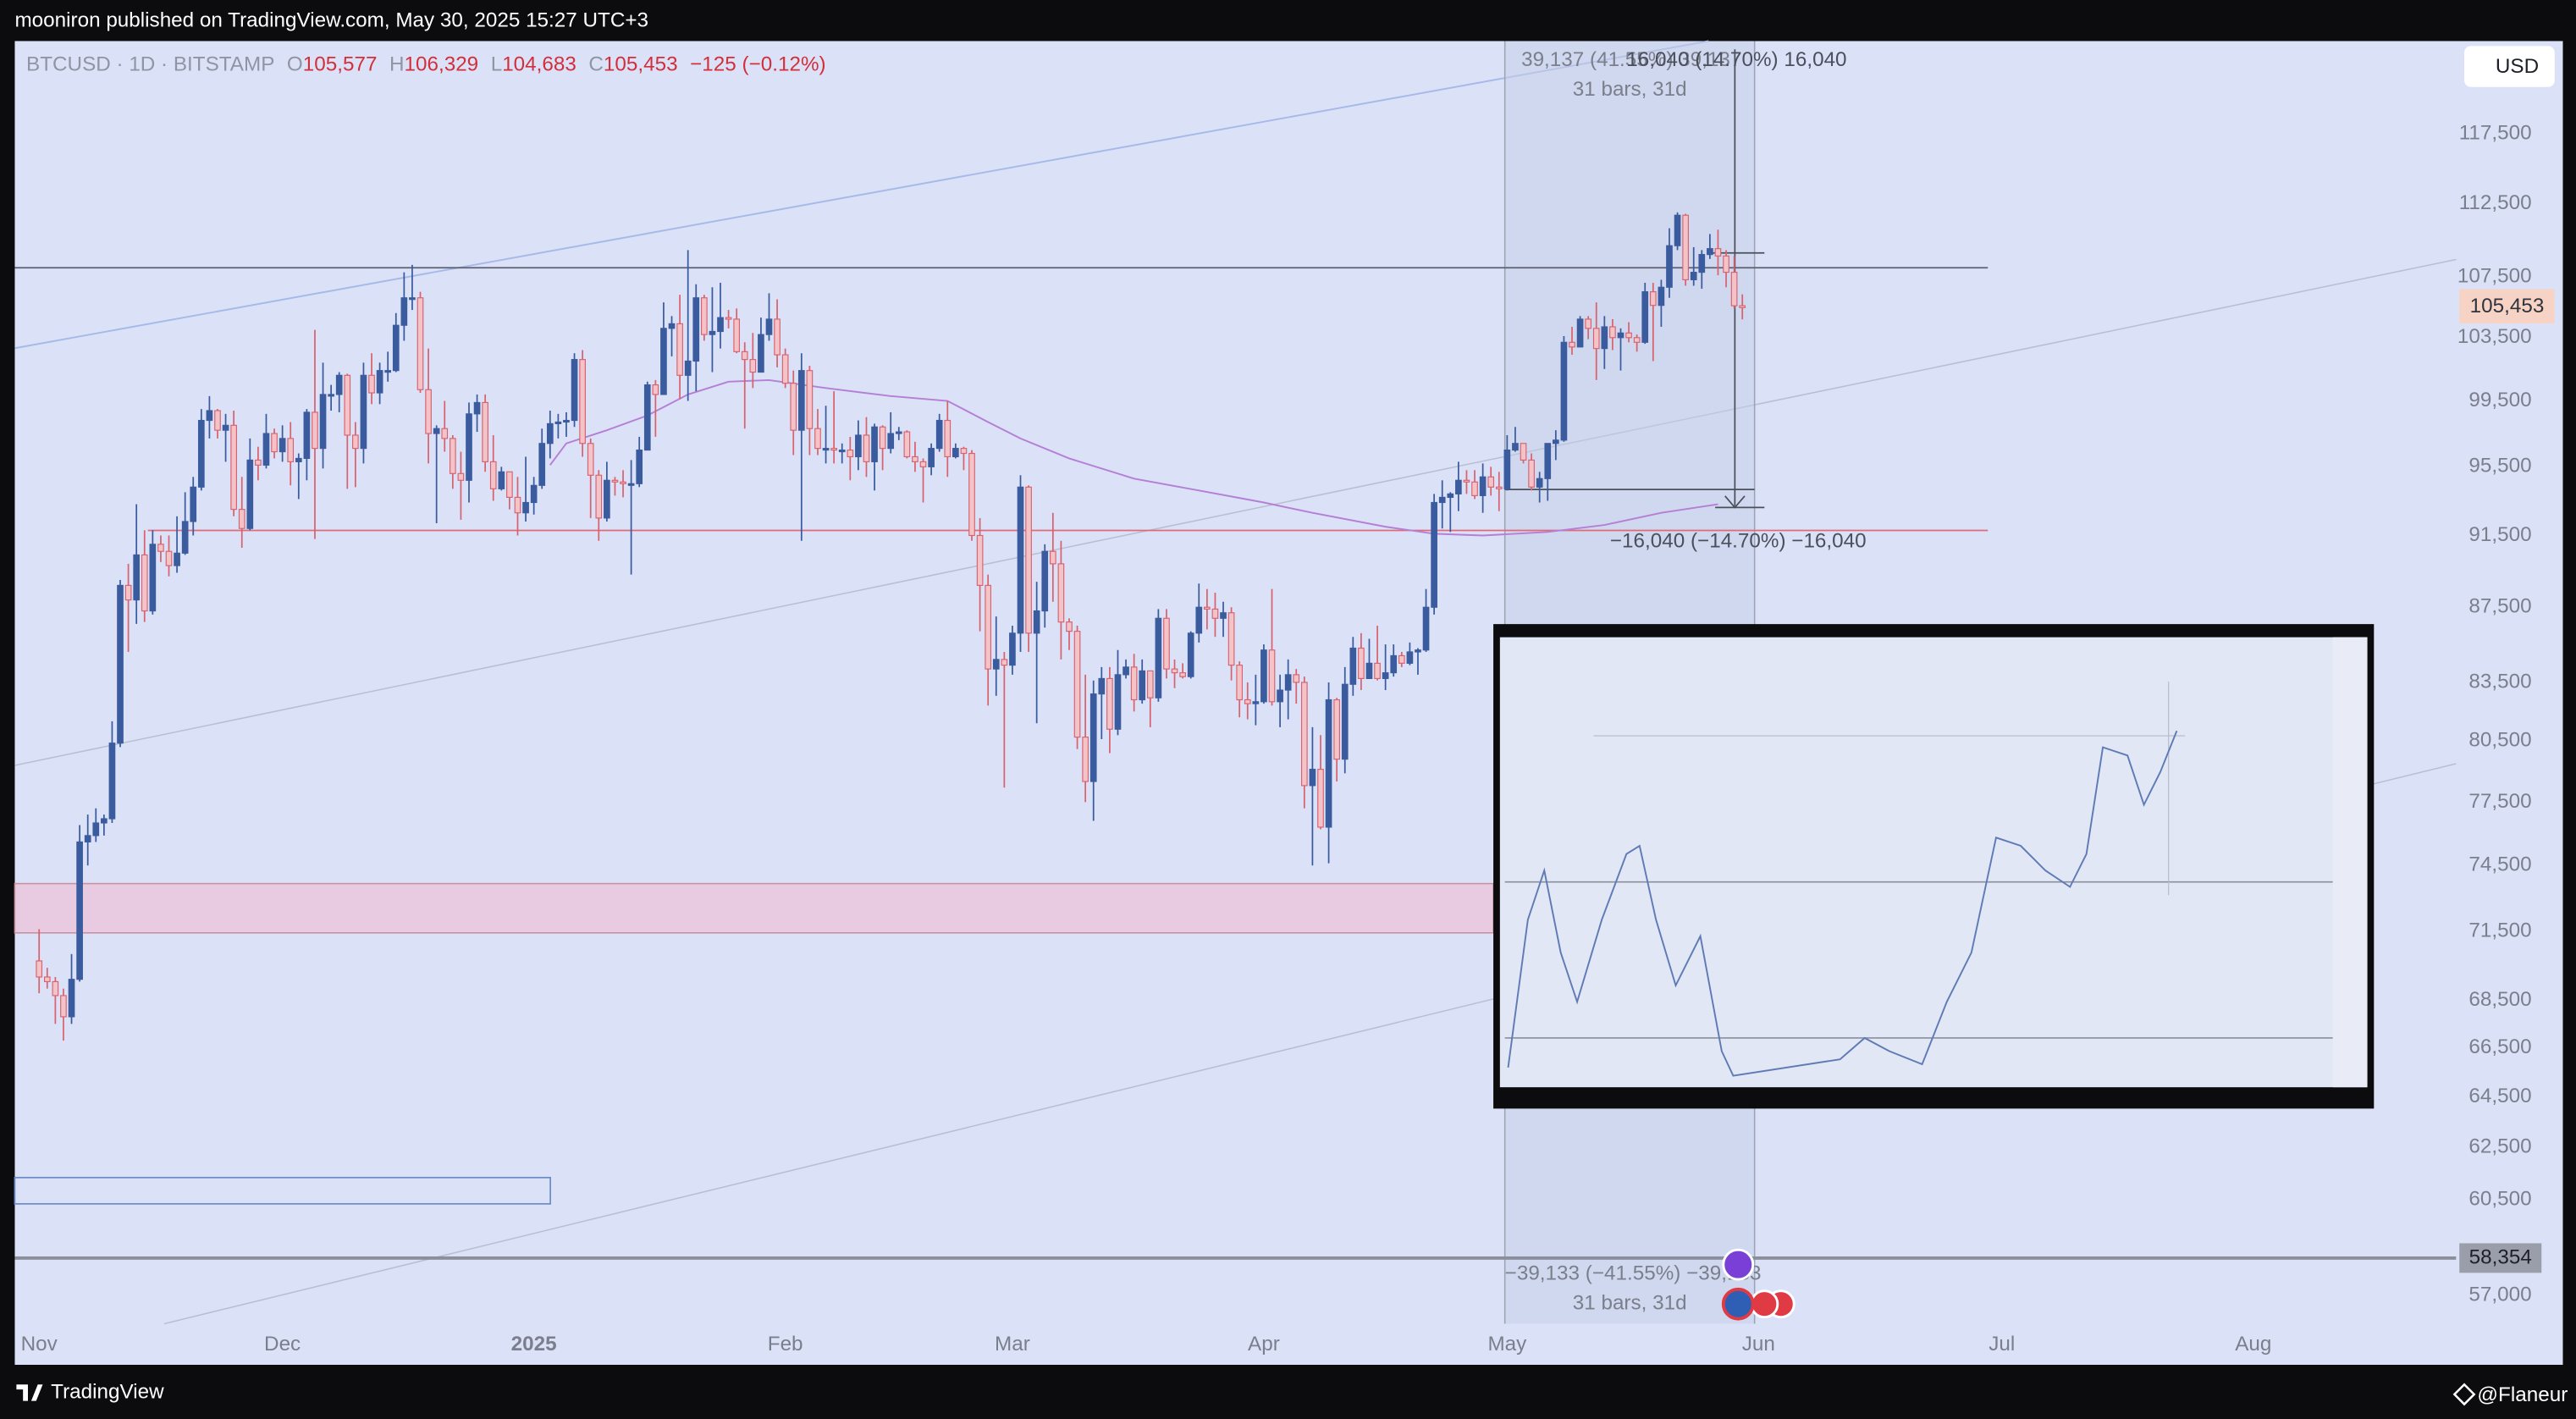 This screenshot has width=2576, height=1419. I want to click on x-tick-label: Nov, so click(40, 1344).